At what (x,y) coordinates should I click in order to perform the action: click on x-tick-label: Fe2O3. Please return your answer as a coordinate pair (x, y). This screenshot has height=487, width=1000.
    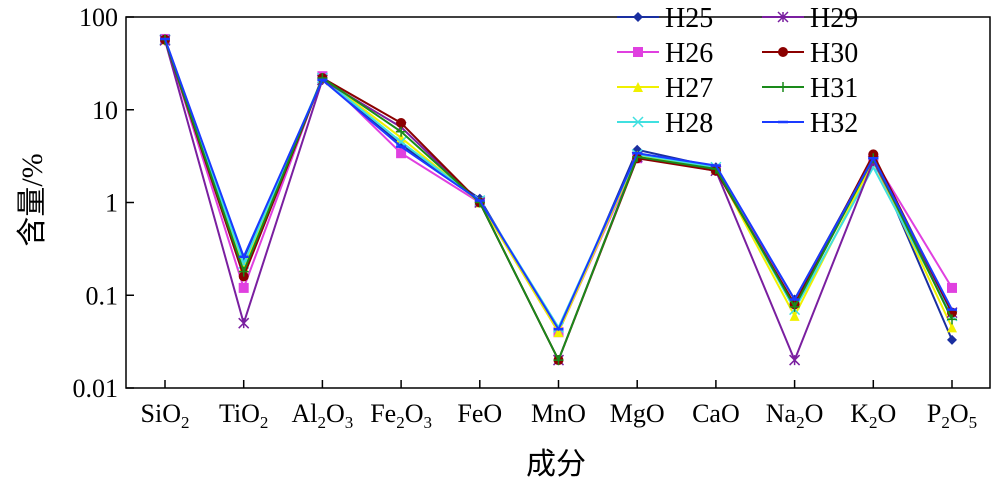
    Looking at the image, I should click on (401, 415).